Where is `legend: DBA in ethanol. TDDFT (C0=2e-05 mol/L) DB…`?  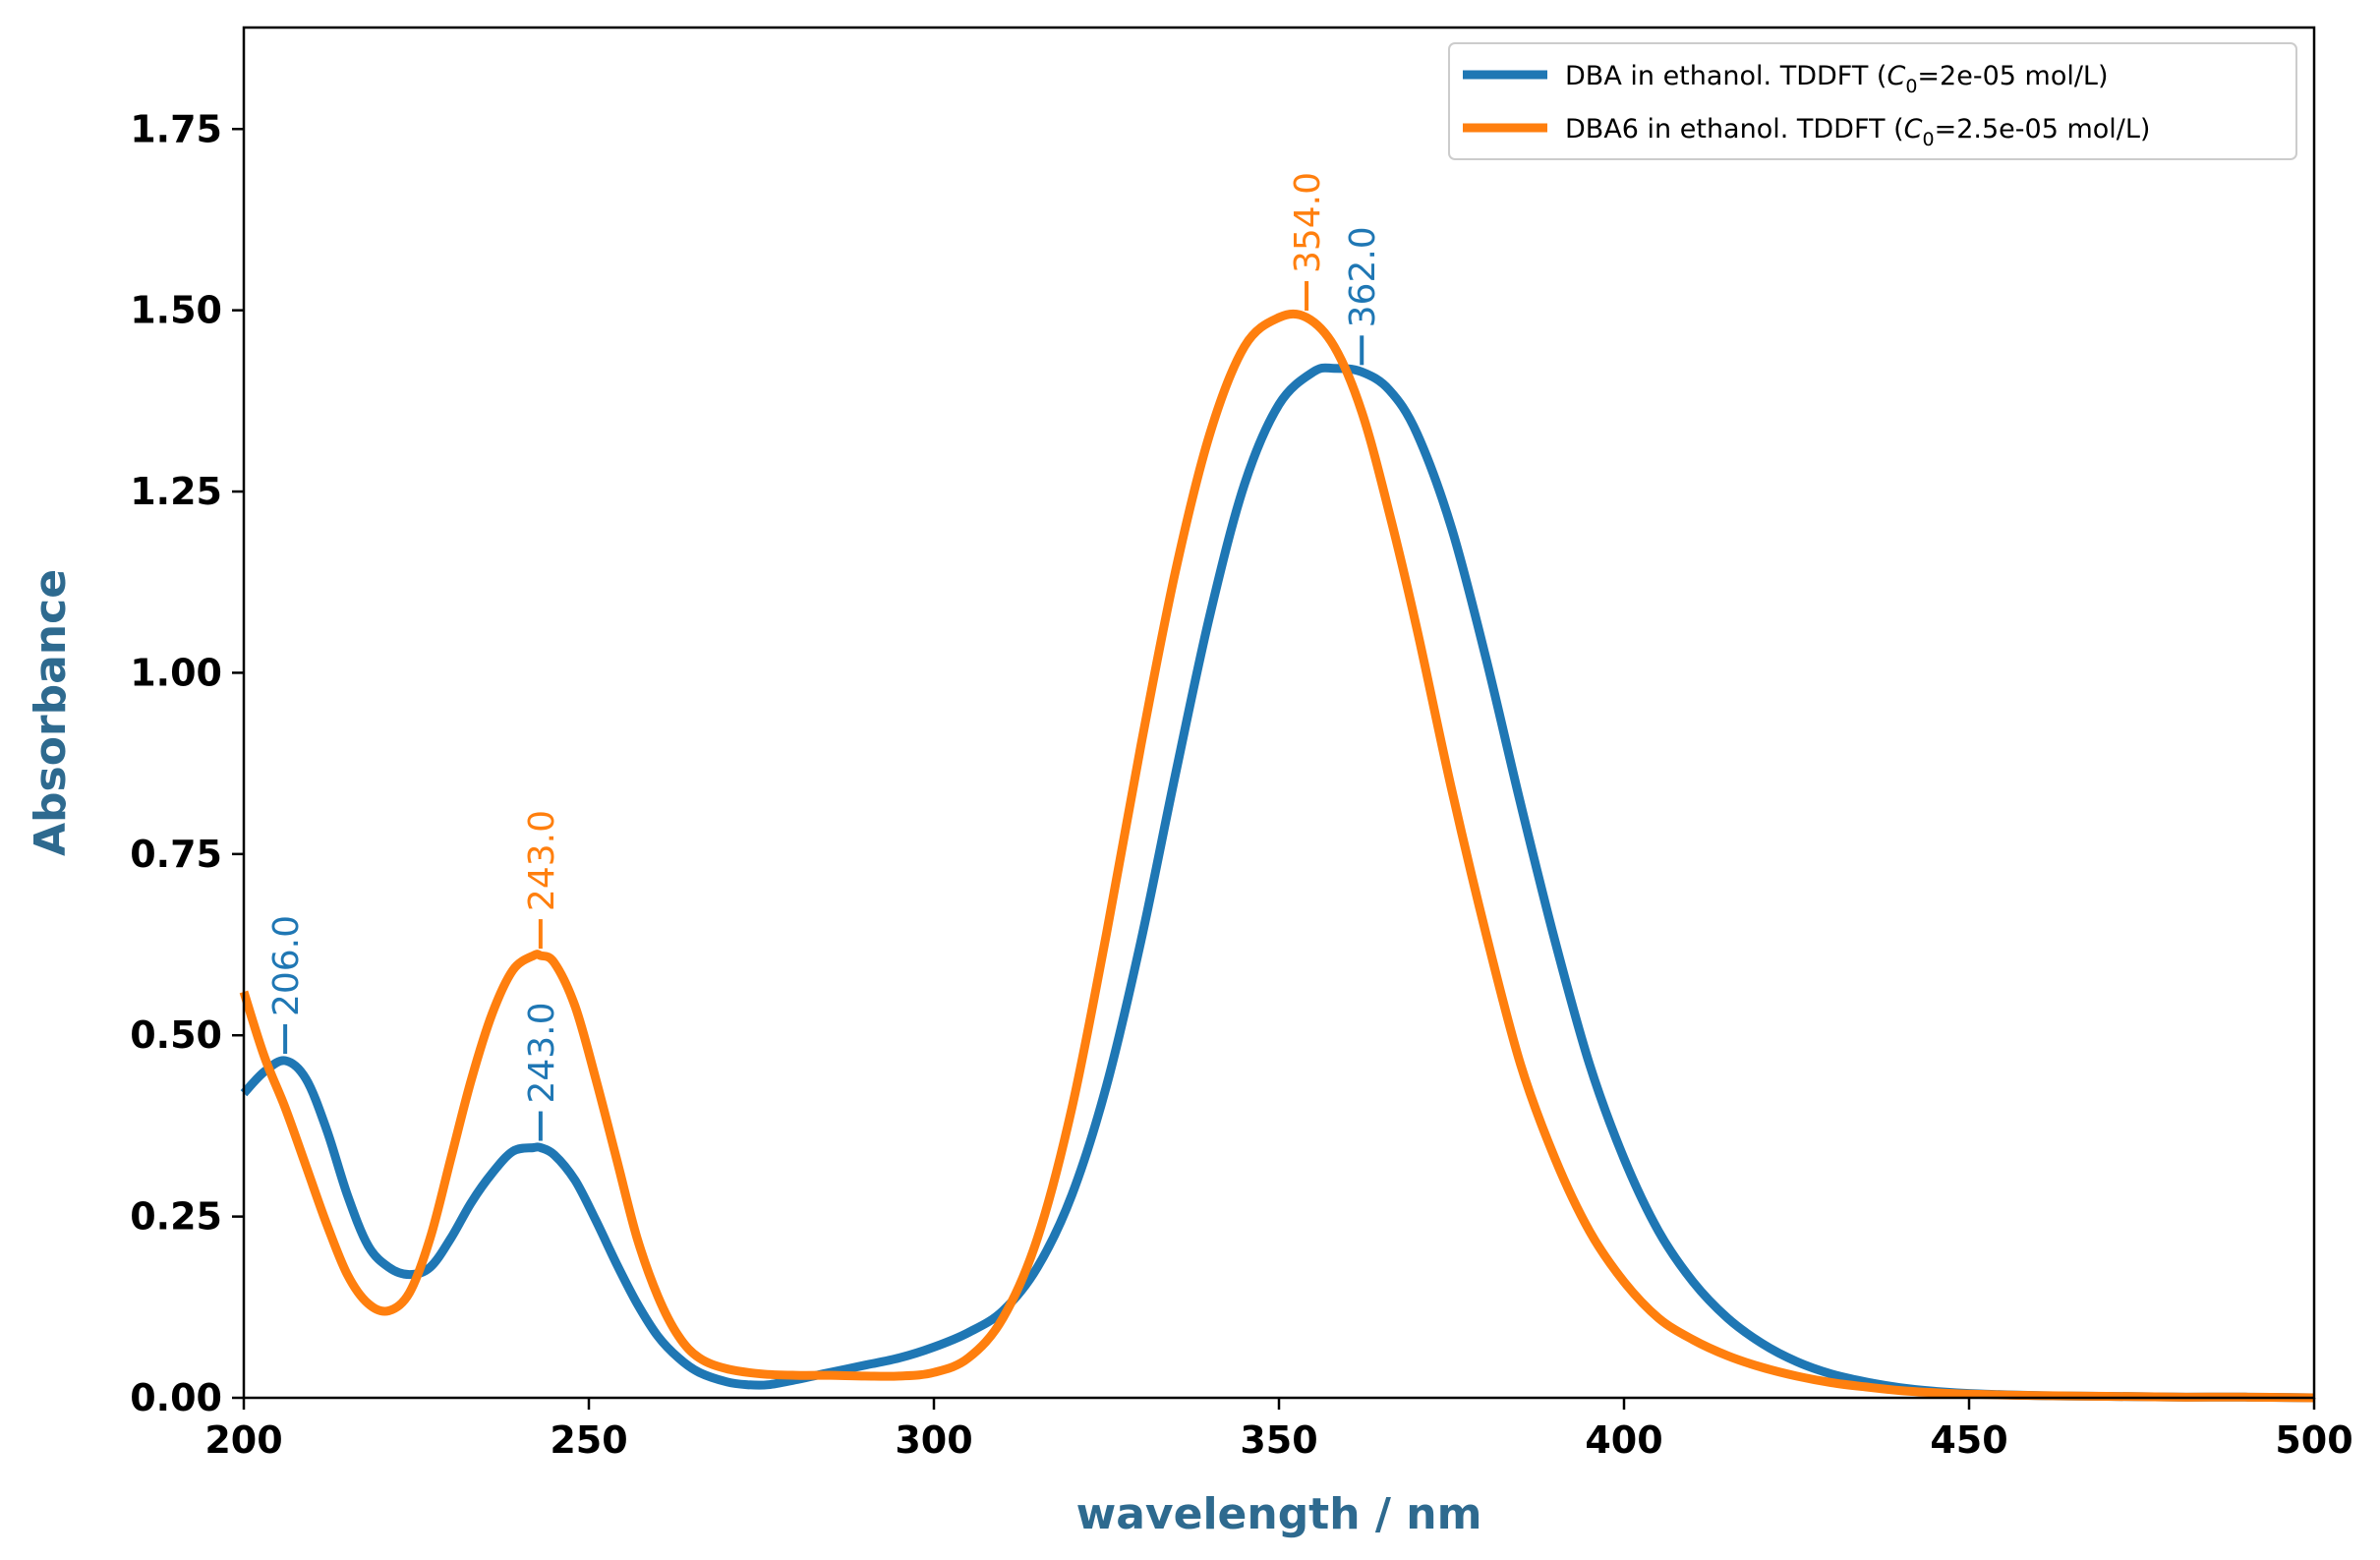
legend: DBA in ethanol. TDDFT (C0=2e-05 mol/L) DB… is located at coordinates (1872, 101).